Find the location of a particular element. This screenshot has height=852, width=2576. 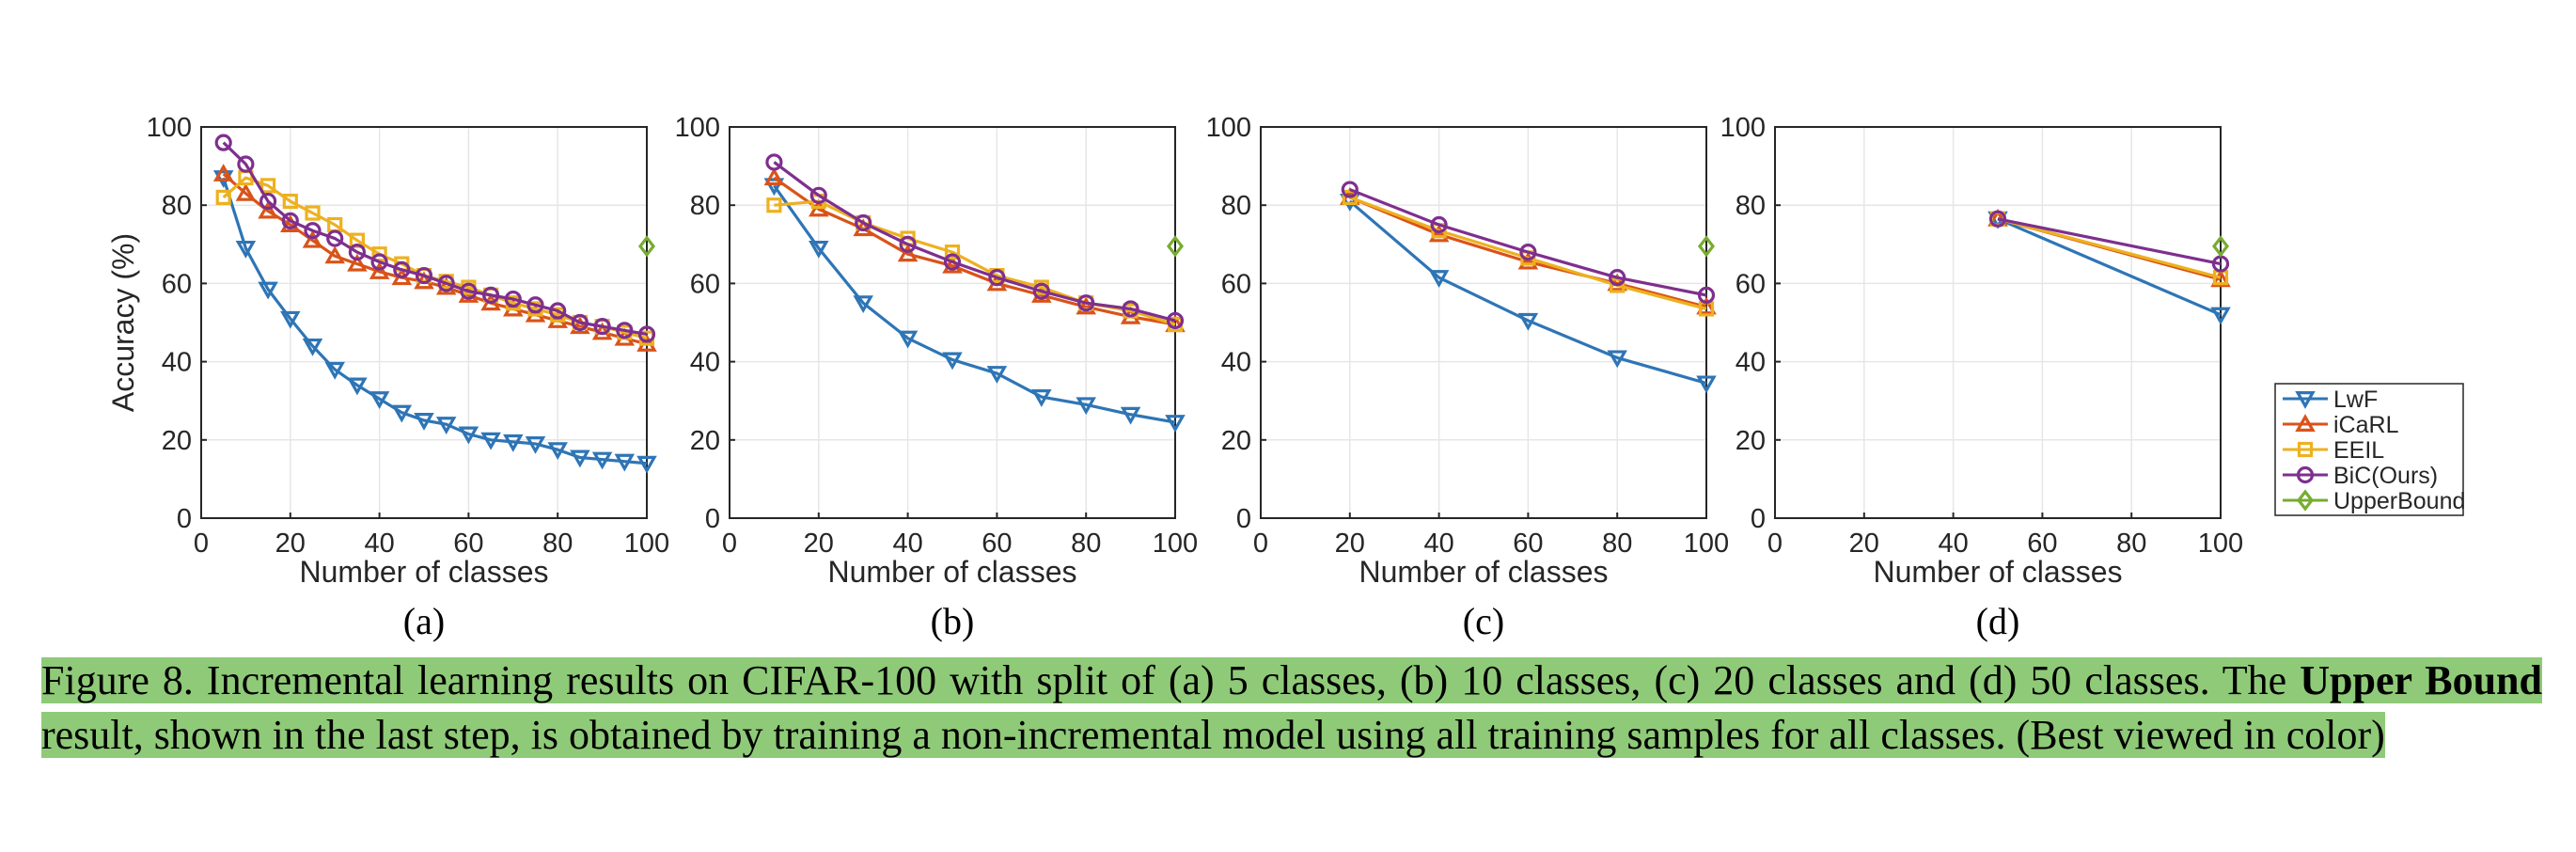

panel-label: (b) is located at coordinates (953, 621).